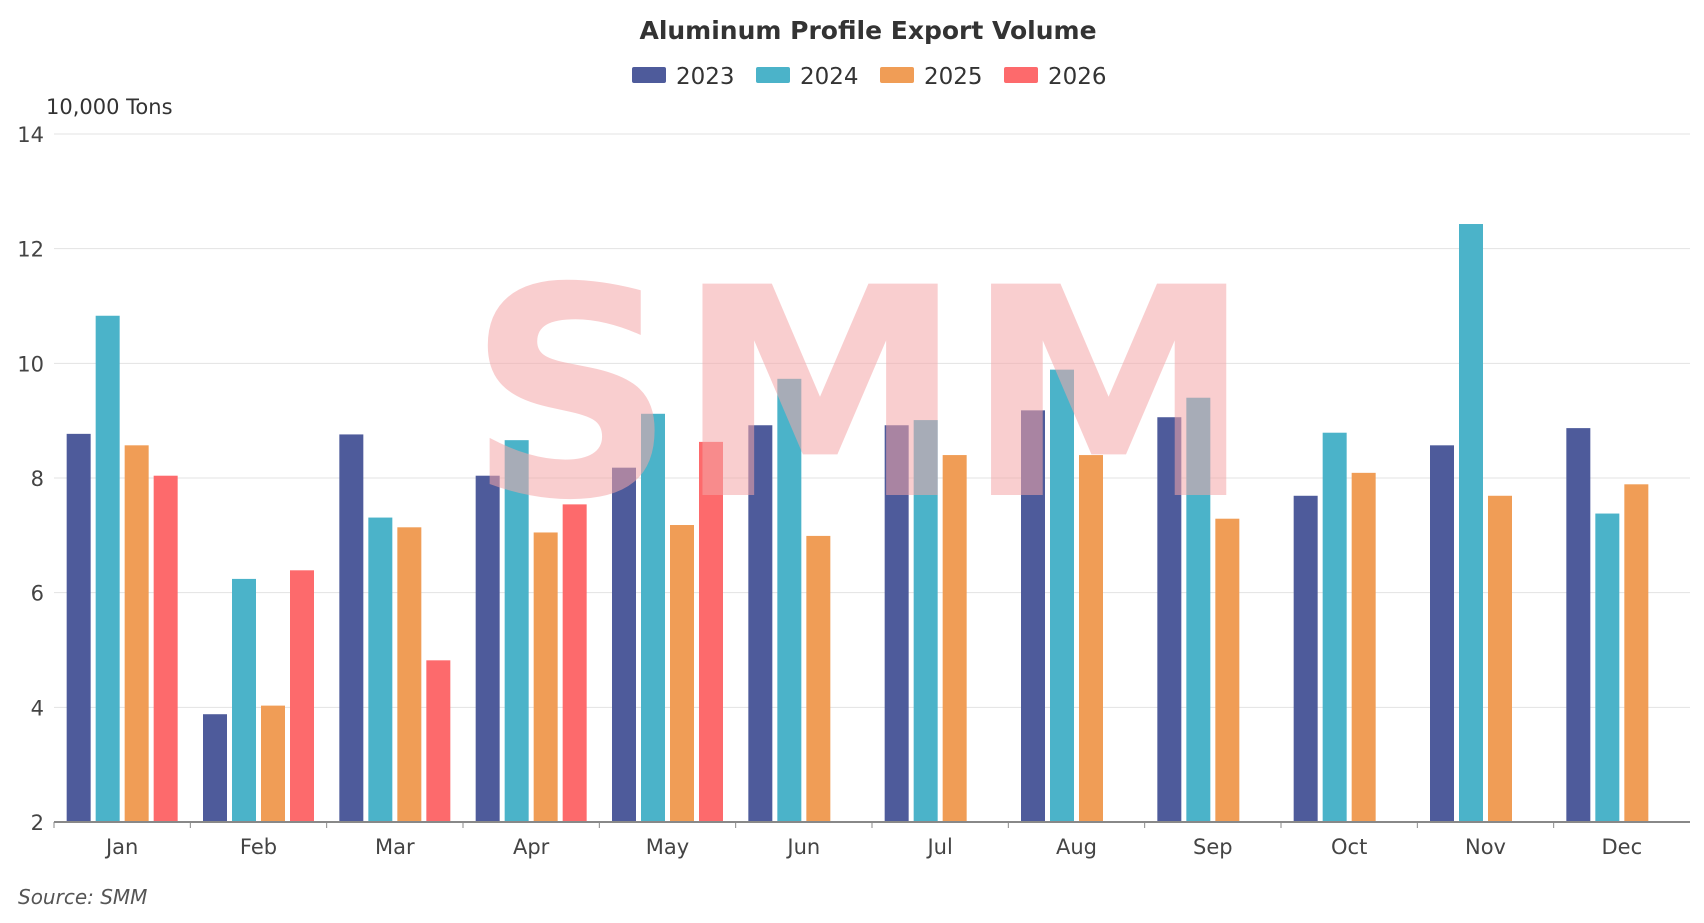  Describe the element at coordinates (487, 648) in the screenshot. I see `bar-2023-apr` at that location.